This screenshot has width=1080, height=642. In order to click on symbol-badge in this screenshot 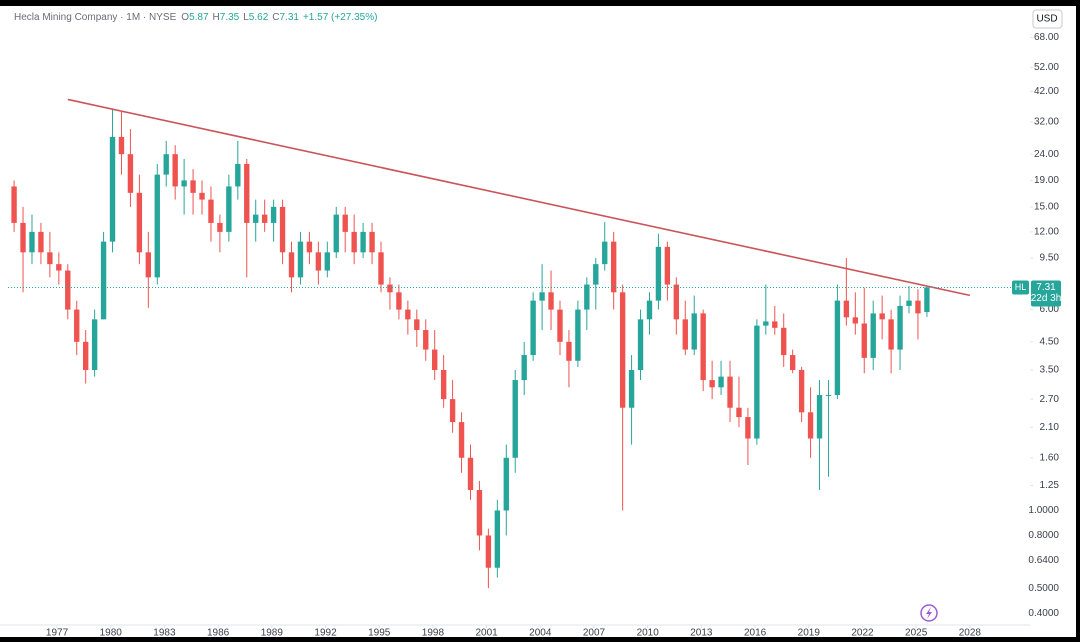, I will do `click(1020, 287)`.